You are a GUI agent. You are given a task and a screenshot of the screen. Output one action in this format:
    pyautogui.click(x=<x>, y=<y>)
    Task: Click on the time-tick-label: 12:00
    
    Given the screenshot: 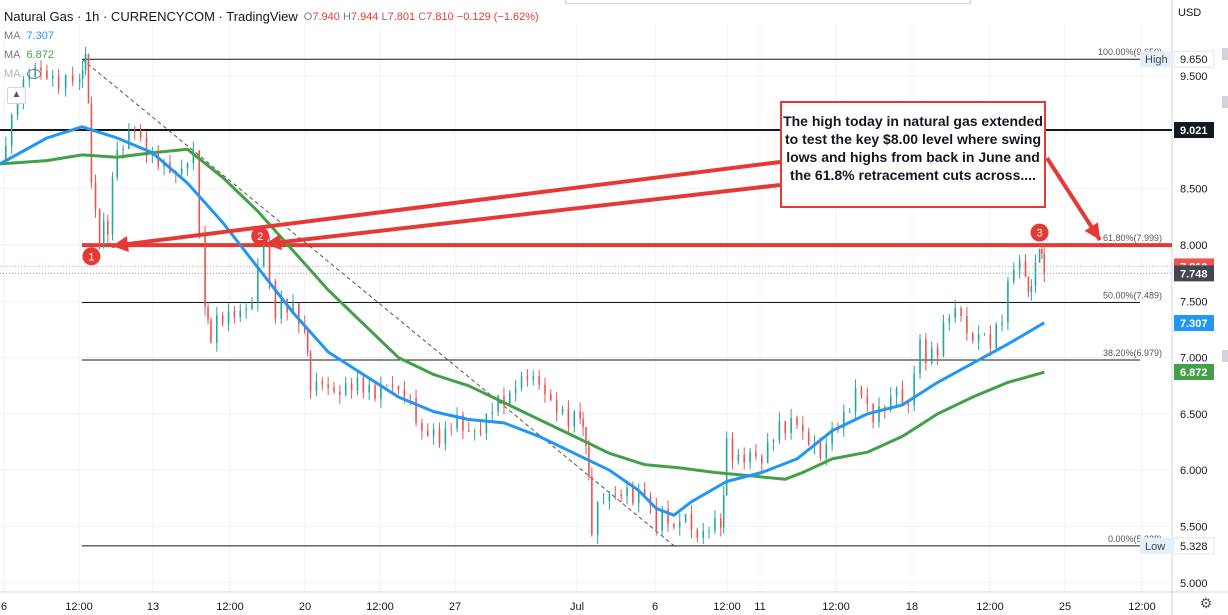 What is the action you would take?
    pyautogui.click(x=79, y=607)
    